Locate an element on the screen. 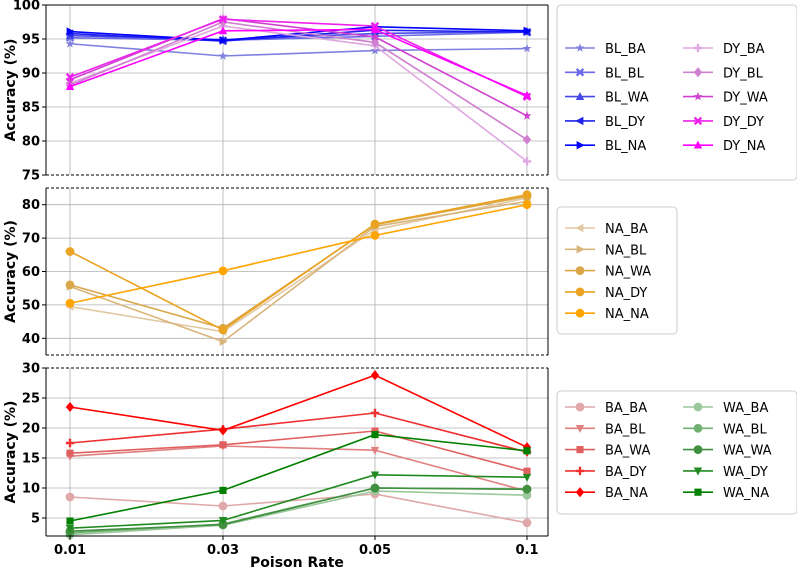  data-point-NA_DY-0.03 is located at coordinates (223, 330).